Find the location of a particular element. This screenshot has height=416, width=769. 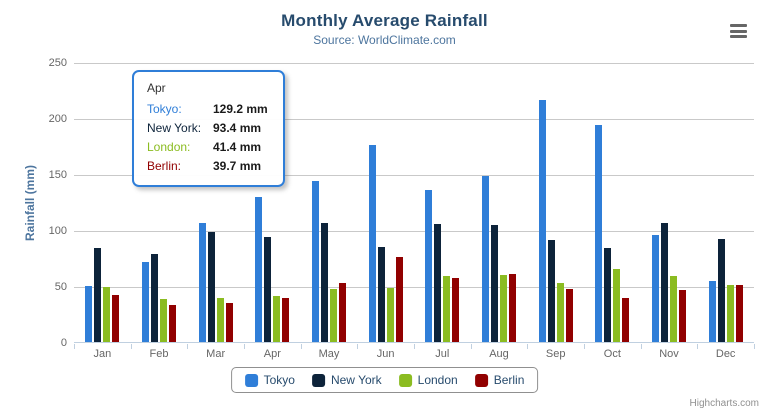

bar-tokyo-jun is located at coordinates (372, 243).